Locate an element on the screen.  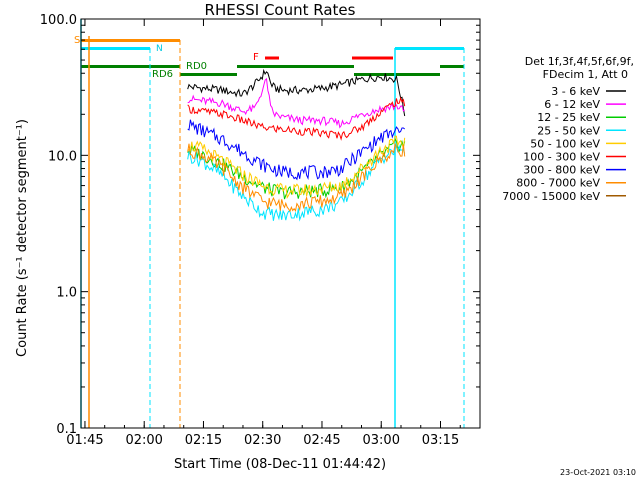
y-tick-label: 10.0 is located at coordinates (62, 156).